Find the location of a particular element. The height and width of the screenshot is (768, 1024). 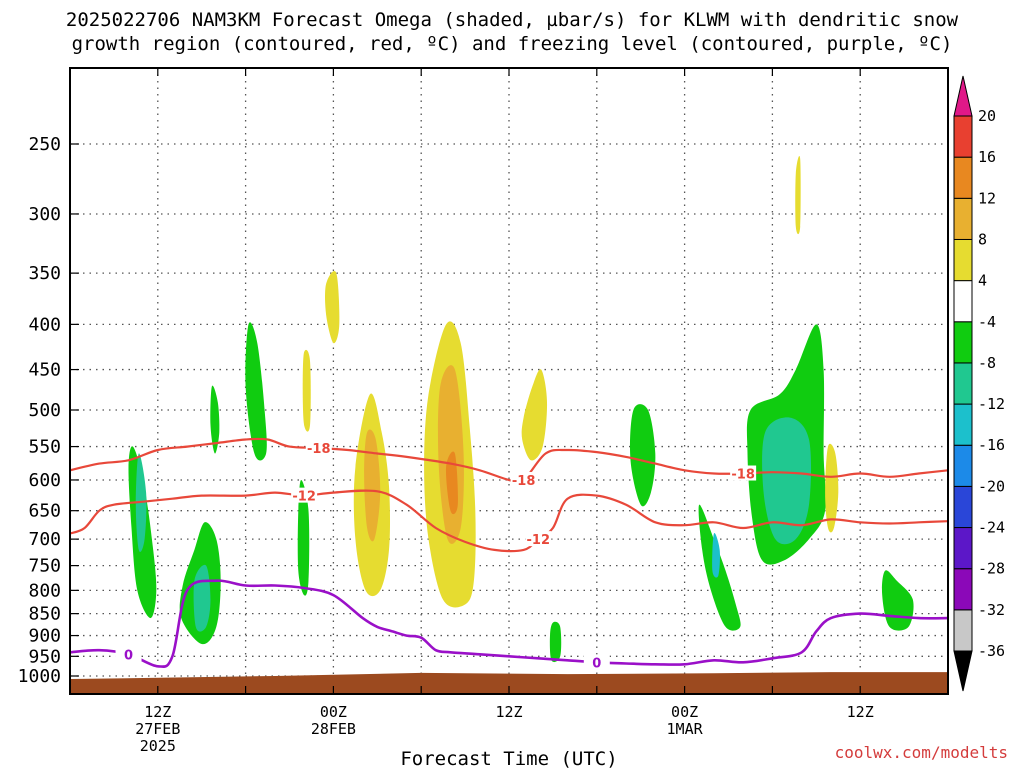

colorbar-label: -8 is located at coordinates (987, 363).